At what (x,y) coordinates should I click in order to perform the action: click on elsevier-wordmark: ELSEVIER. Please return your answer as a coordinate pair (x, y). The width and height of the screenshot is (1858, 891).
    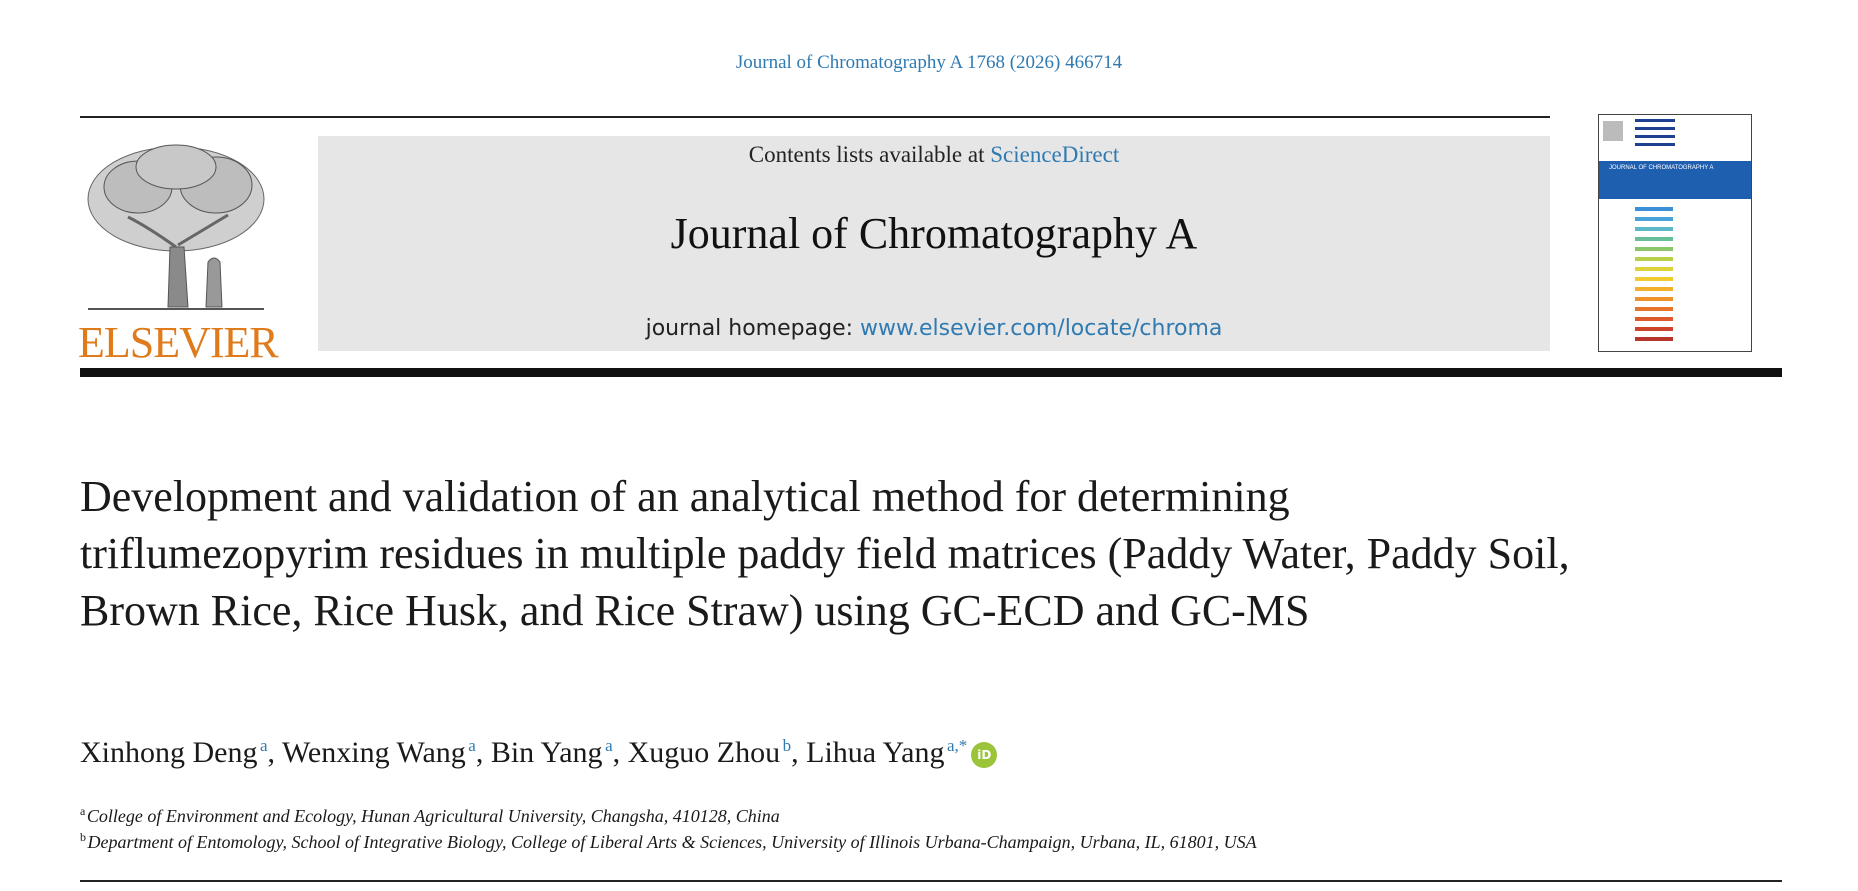
    Looking at the image, I should click on (178, 342).